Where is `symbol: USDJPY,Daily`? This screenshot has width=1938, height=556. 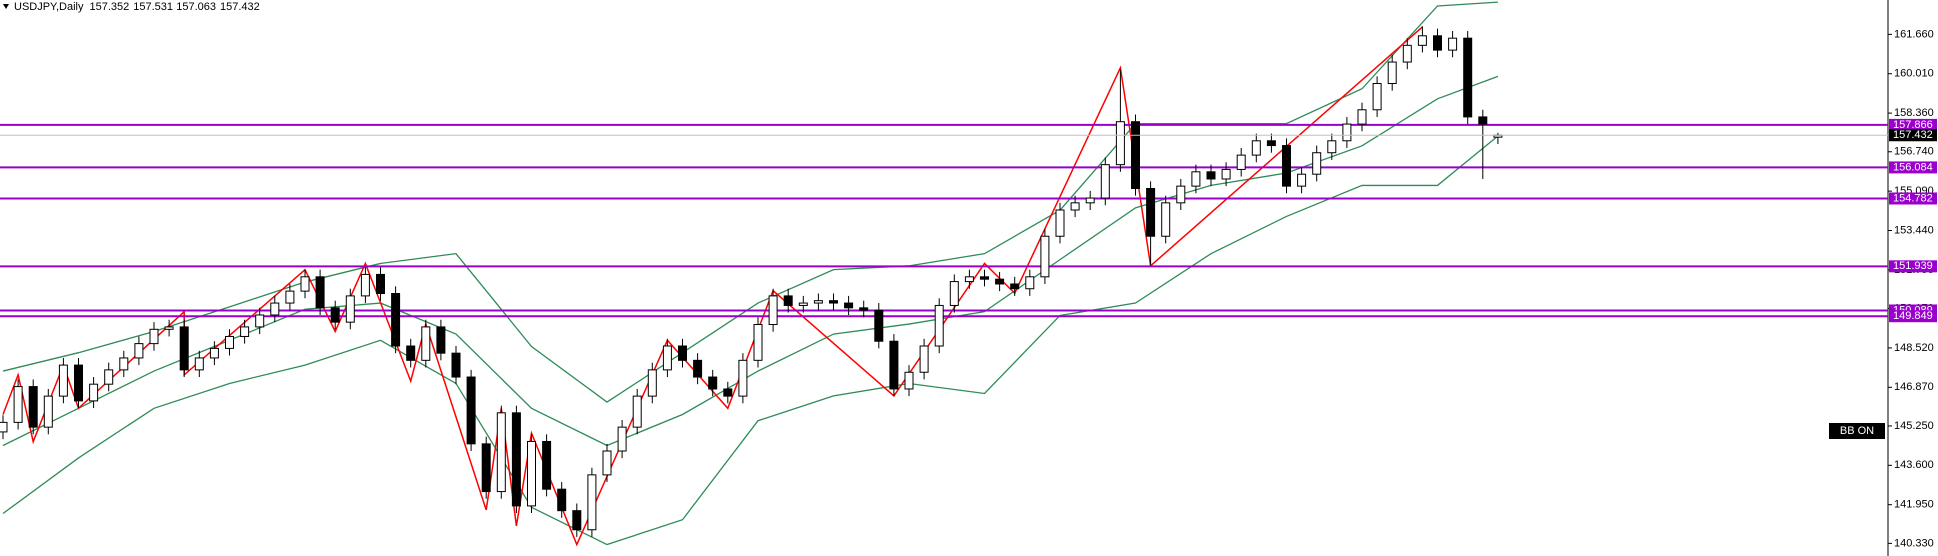
symbol: USDJPY,Daily is located at coordinates (49, 7).